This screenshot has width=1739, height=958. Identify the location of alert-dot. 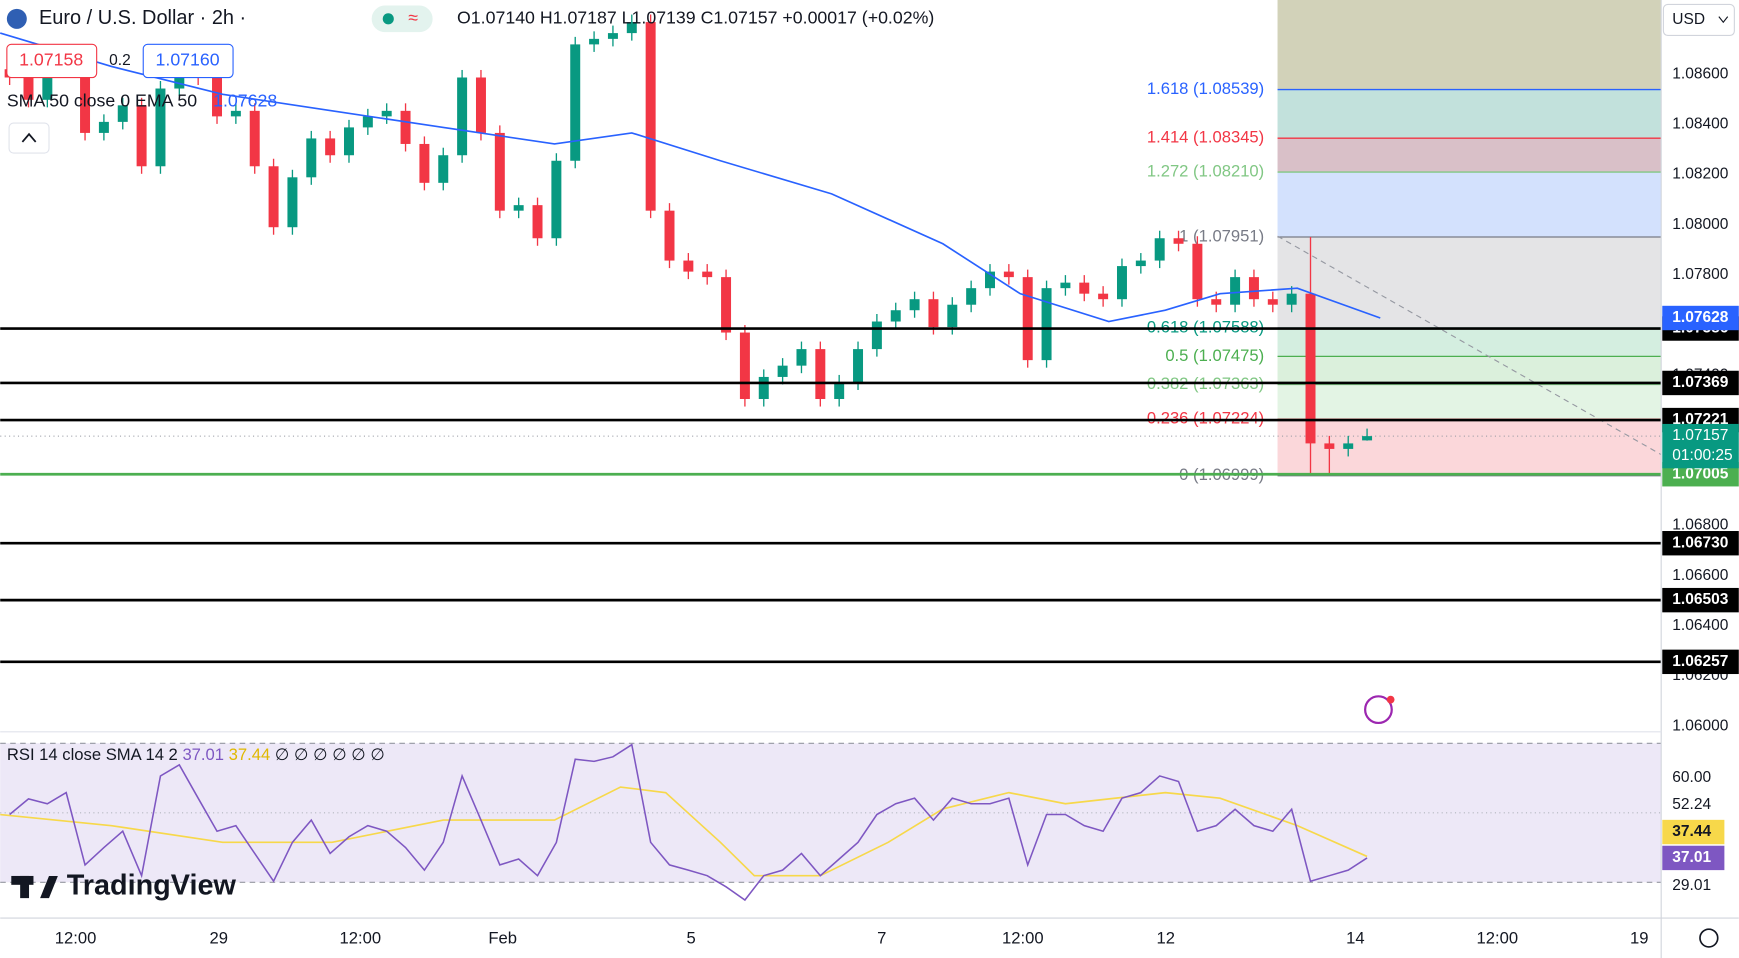
(1390, 699).